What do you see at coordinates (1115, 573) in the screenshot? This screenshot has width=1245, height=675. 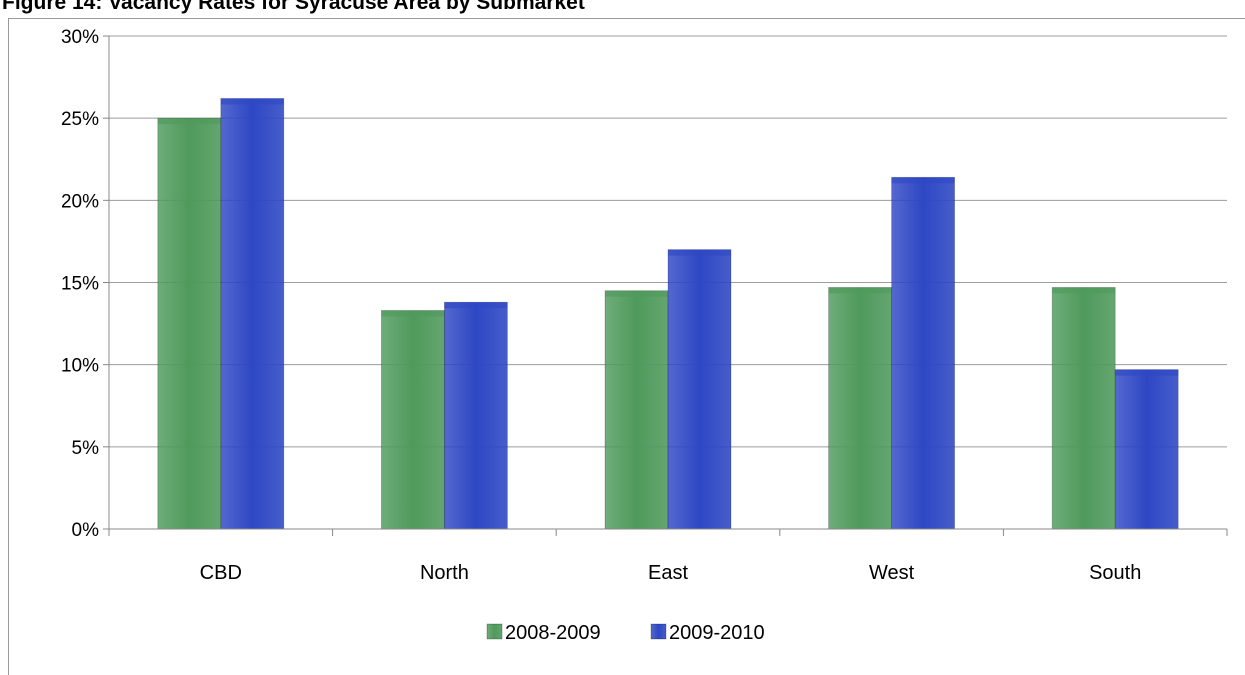 I see `x-tick-label: South` at bounding box center [1115, 573].